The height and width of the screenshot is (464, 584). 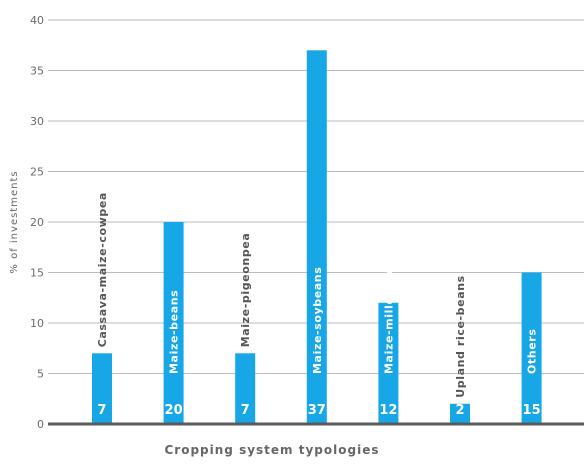 I want to click on category-label: Maize-pigeonpea, so click(x=245, y=290).